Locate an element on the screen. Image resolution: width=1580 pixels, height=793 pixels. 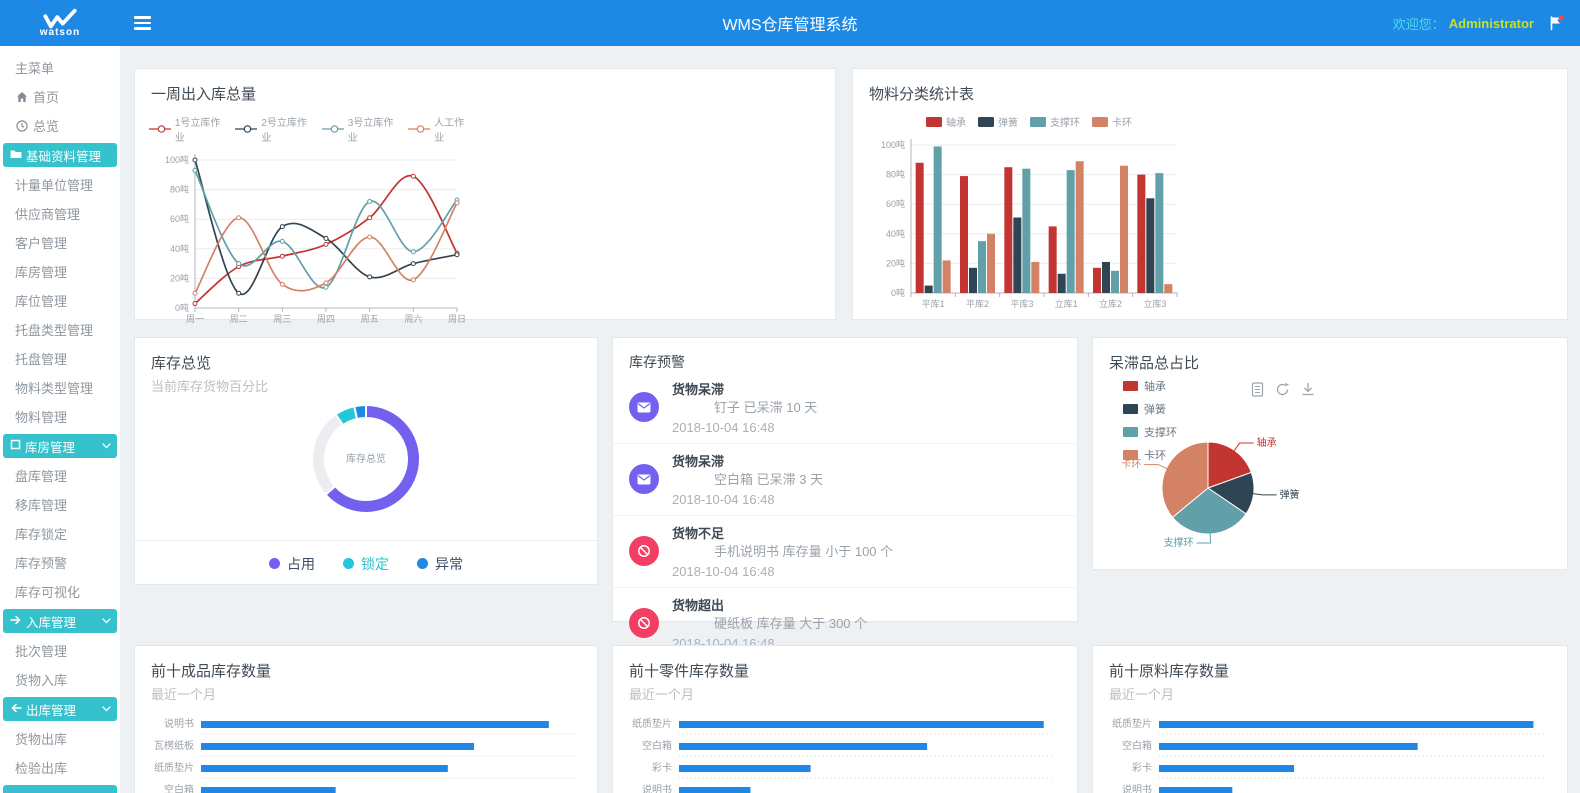
notification-flag-icon is located at coordinates (1556, 24).